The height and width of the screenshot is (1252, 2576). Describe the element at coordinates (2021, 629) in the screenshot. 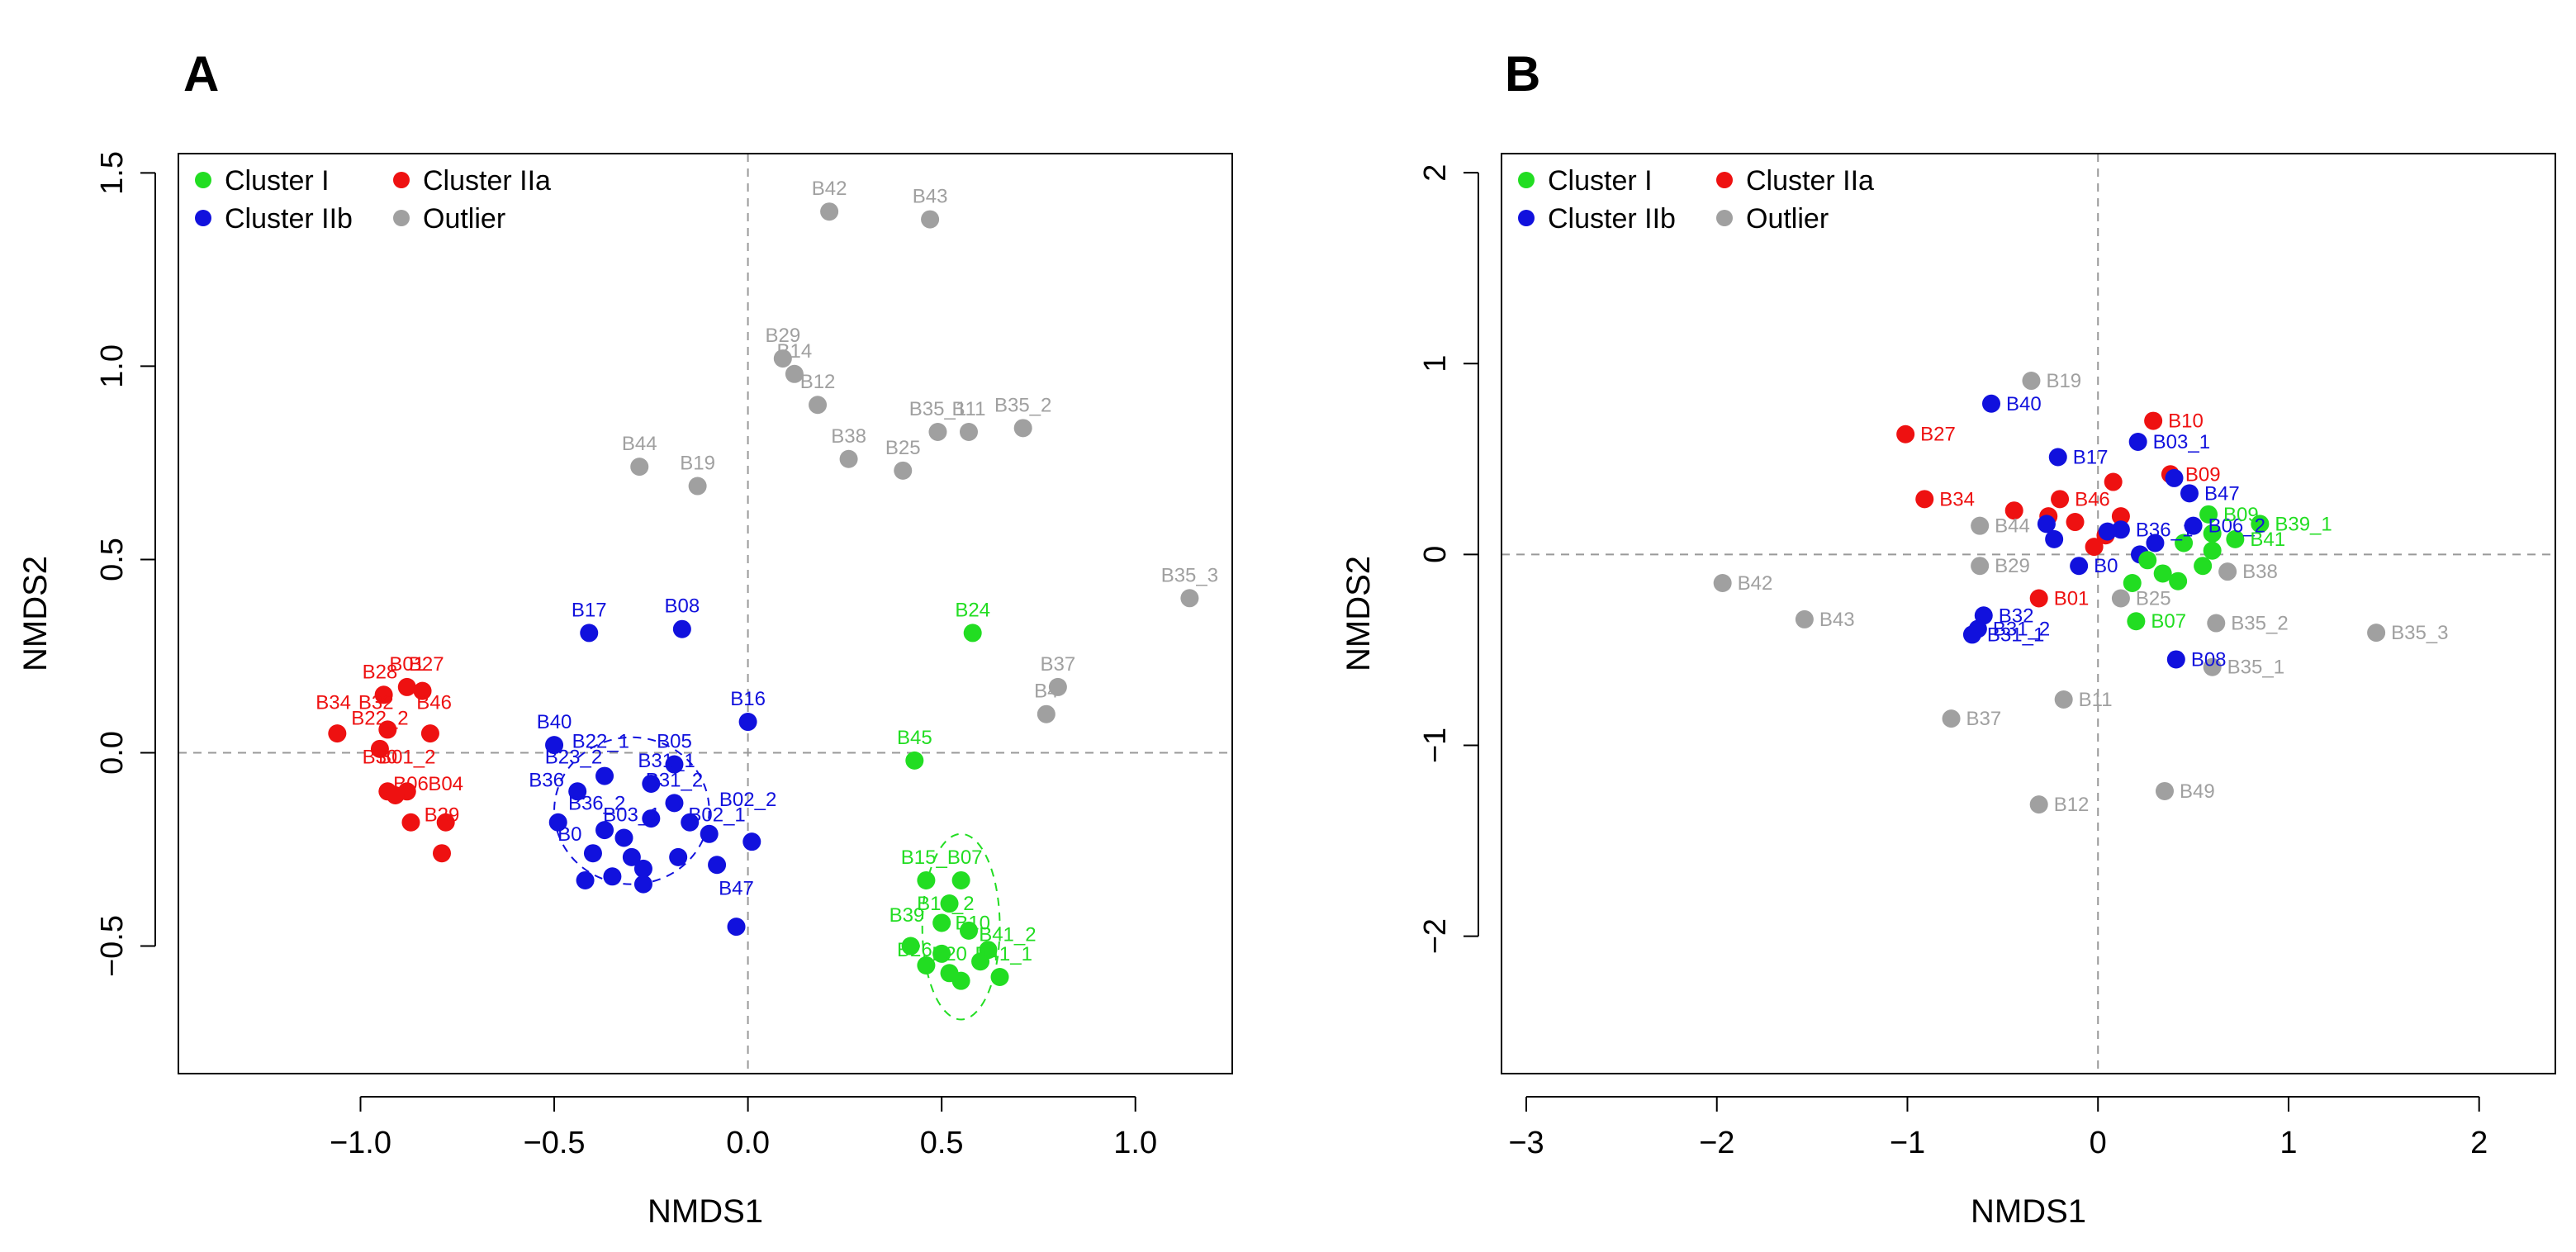

I see `point-label: B31_2` at that location.